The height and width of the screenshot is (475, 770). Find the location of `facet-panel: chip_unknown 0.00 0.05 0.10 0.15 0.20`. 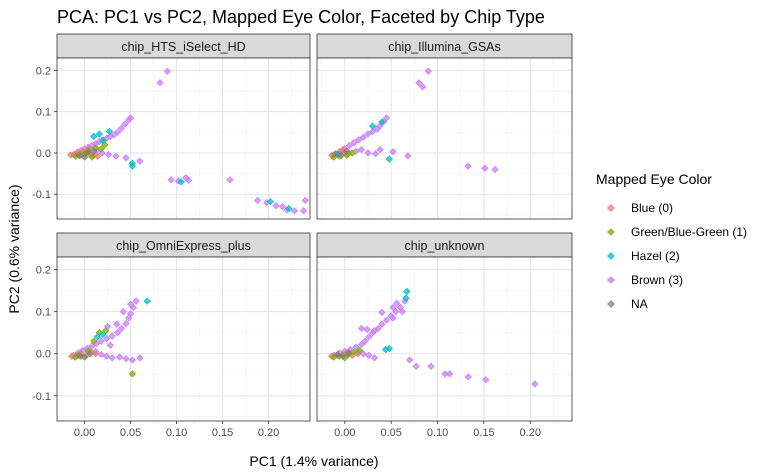

facet-panel: chip_unknown 0.00 0.05 0.10 0.15 0.20 is located at coordinates (444, 336).